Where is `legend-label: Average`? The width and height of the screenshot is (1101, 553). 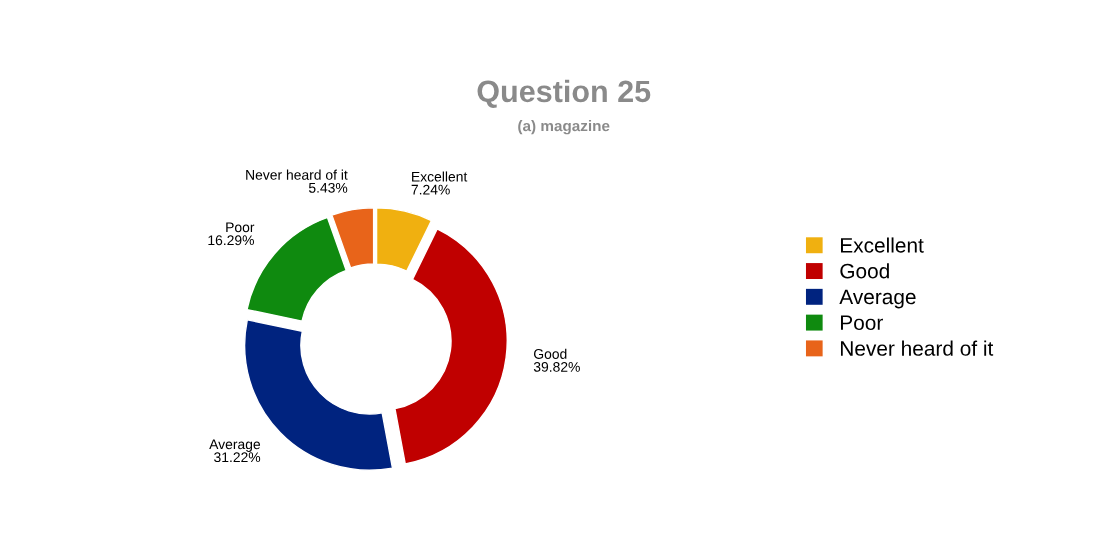 legend-label: Average is located at coordinates (877, 299).